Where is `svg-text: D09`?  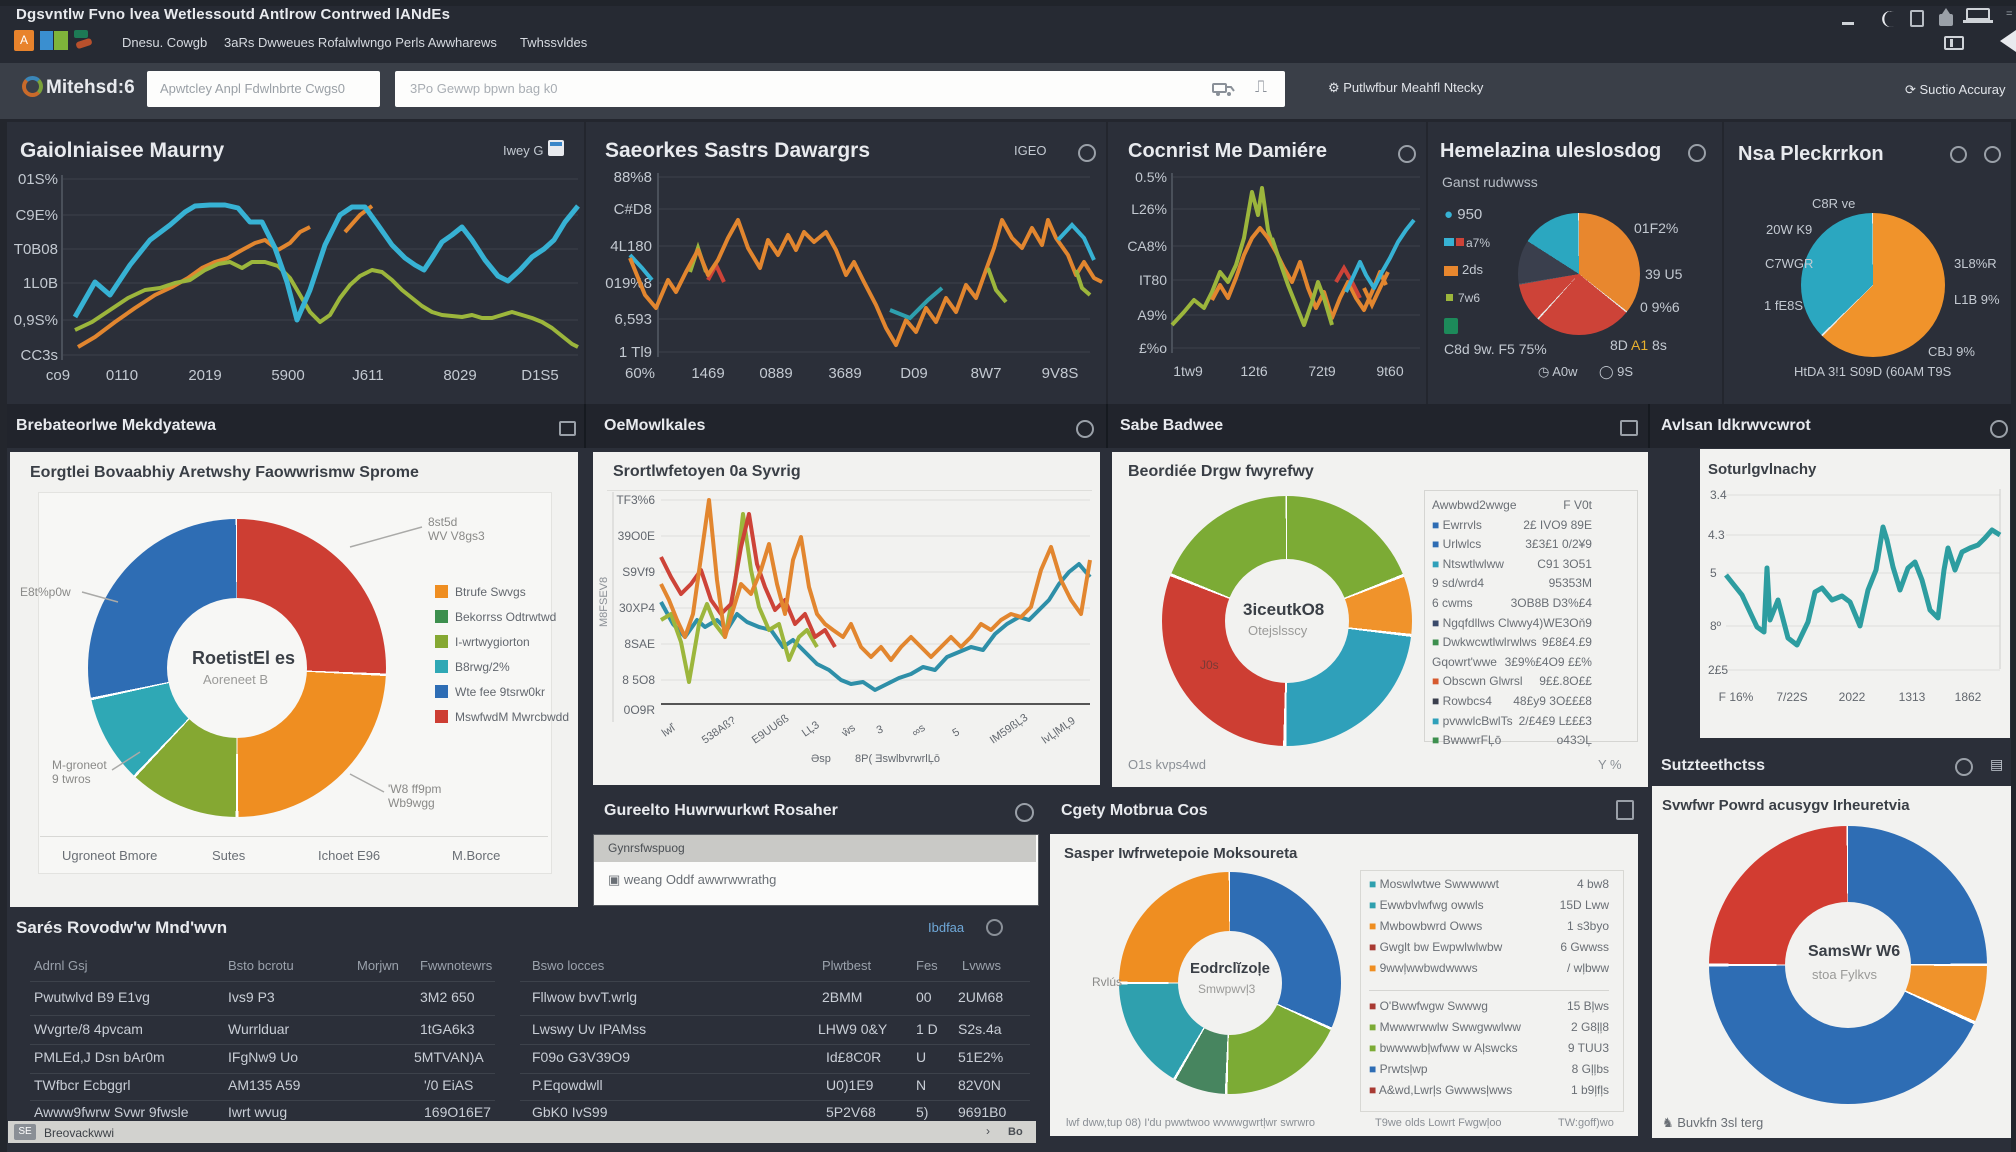
svg-text: D09 is located at coordinates (914, 373).